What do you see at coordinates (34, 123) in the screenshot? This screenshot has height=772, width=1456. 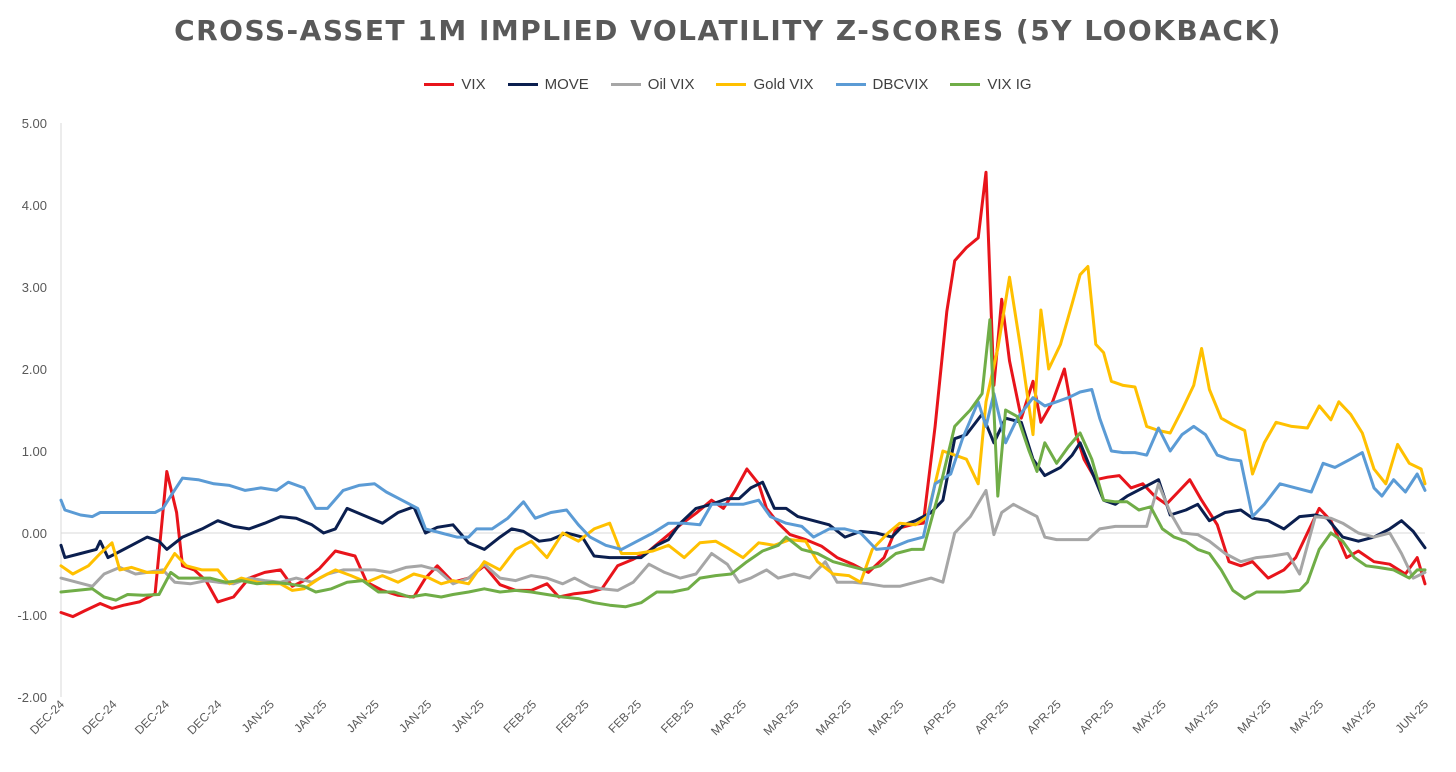 I see `y-tick-label: 5.00` at bounding box center [34, 123].